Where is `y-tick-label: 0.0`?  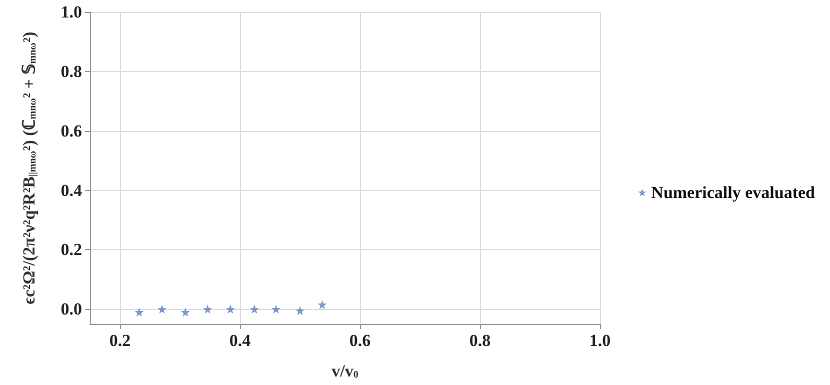 y-tick-label: 0.0 is located at coordinates (71, 309).